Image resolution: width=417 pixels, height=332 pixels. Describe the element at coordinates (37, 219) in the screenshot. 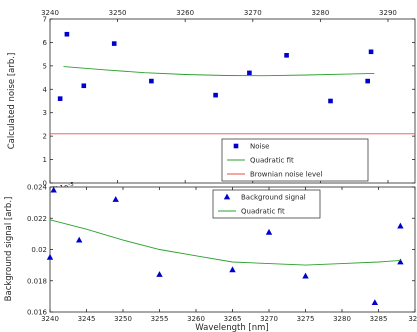

I see `background-y-tick-label: 0.022` at that location.